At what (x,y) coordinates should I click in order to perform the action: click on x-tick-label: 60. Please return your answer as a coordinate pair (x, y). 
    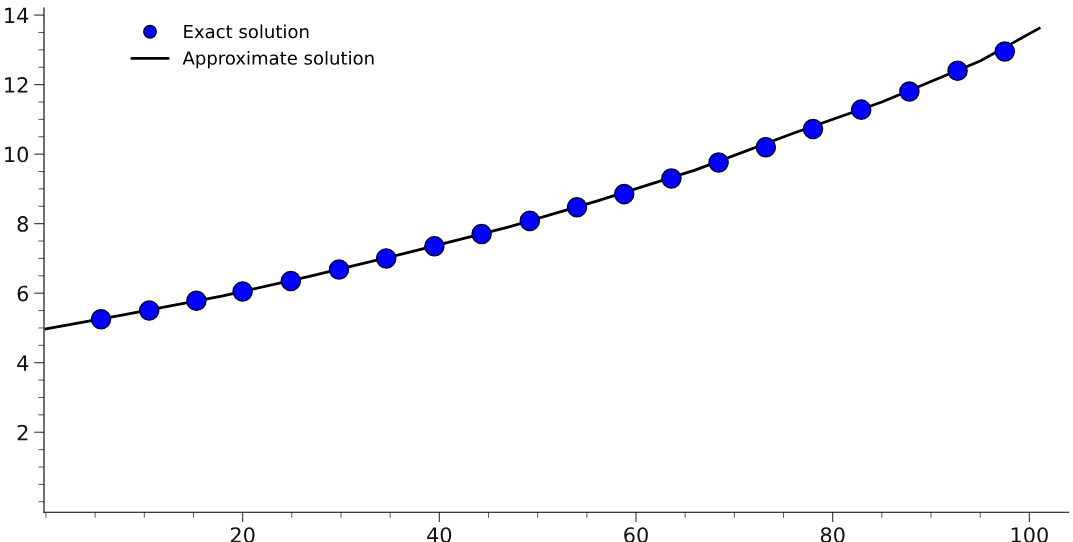
    Looking at the image, I should click on (636, 534).